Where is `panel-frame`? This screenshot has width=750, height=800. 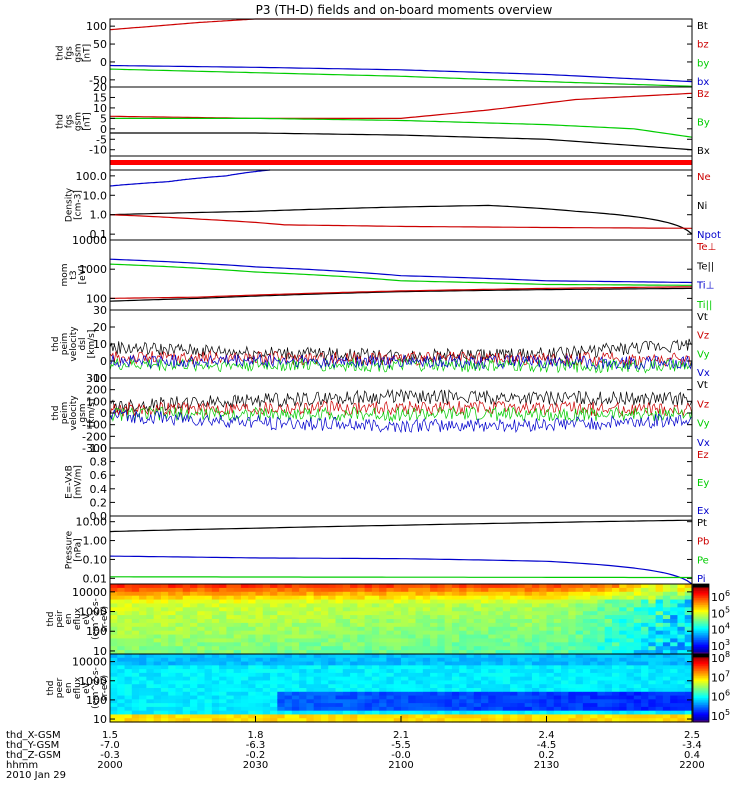 panel-frame is located at coordinates (401, 482).